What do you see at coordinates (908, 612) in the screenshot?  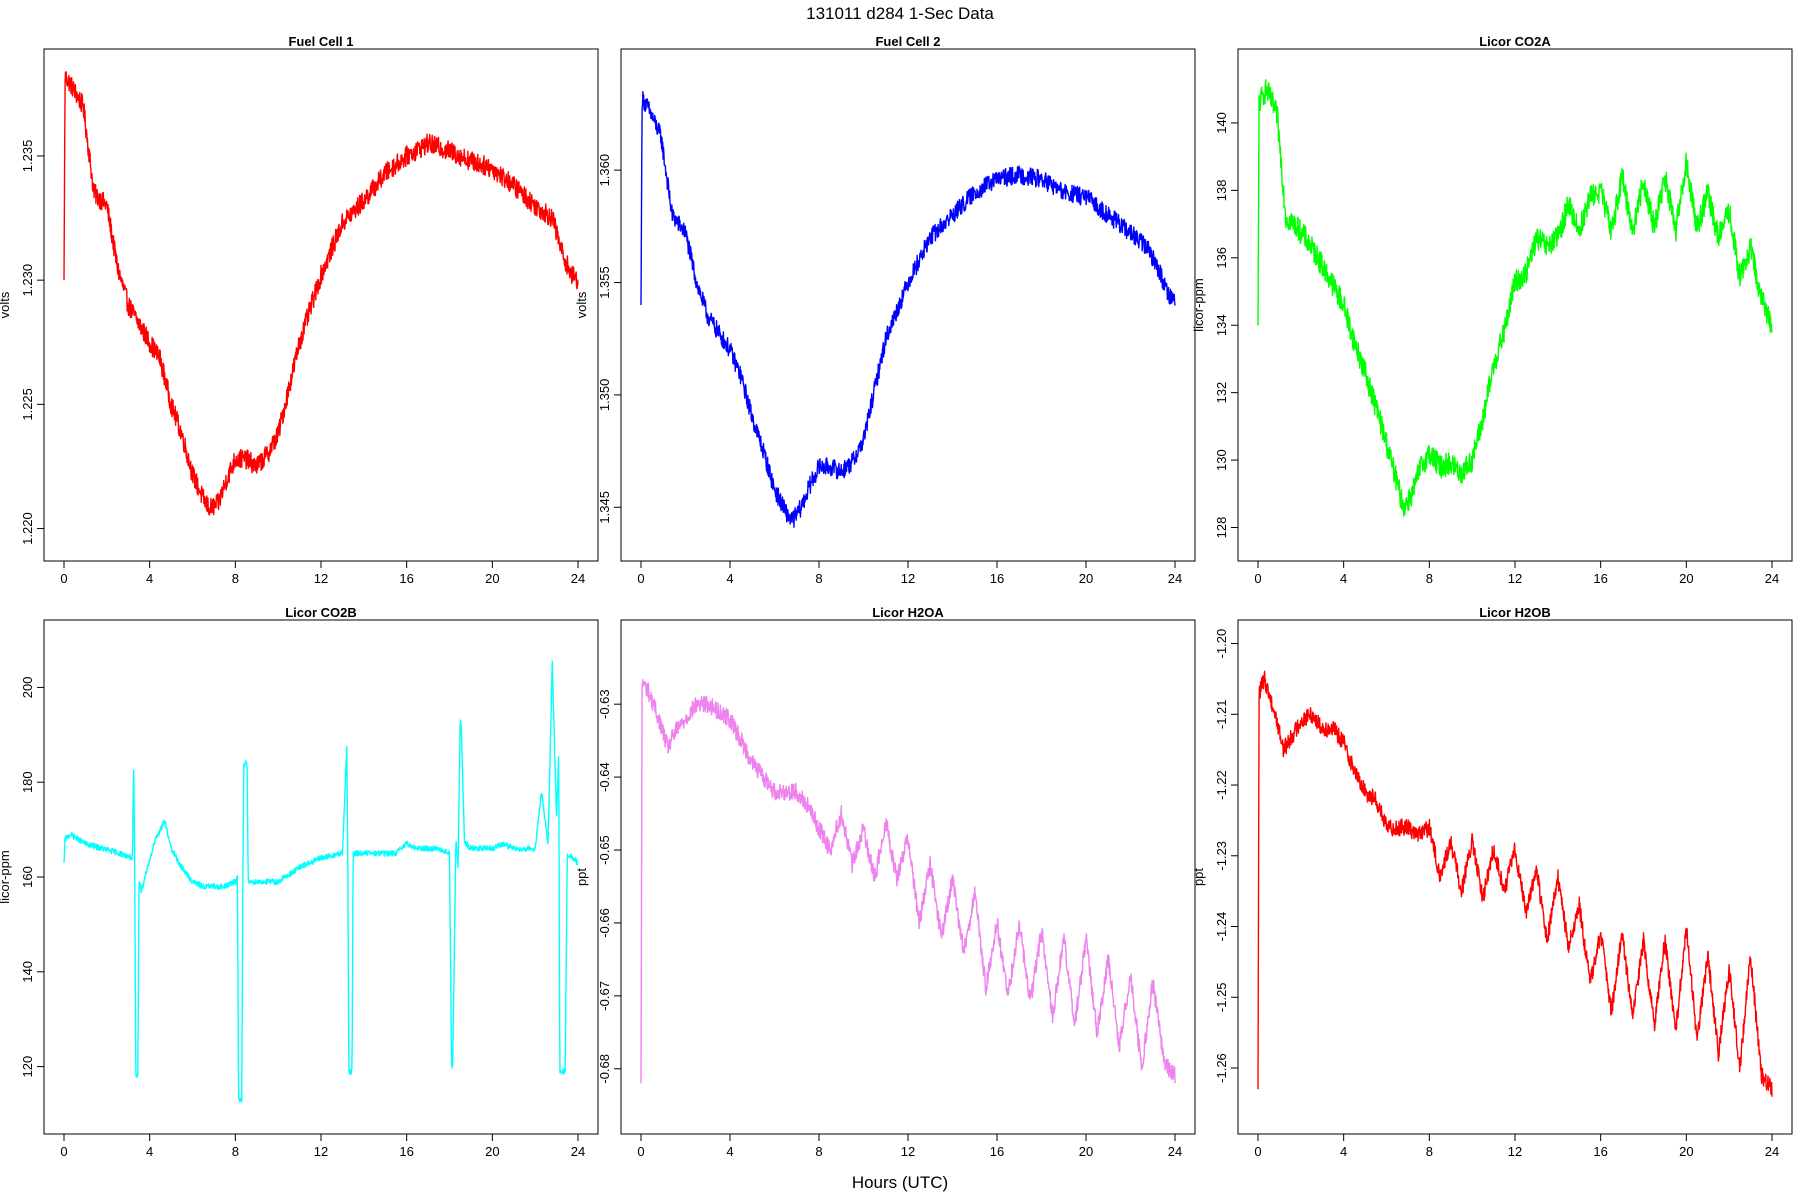 I see `panel-title: Licor H2OA` at bounding box center [908, 612].